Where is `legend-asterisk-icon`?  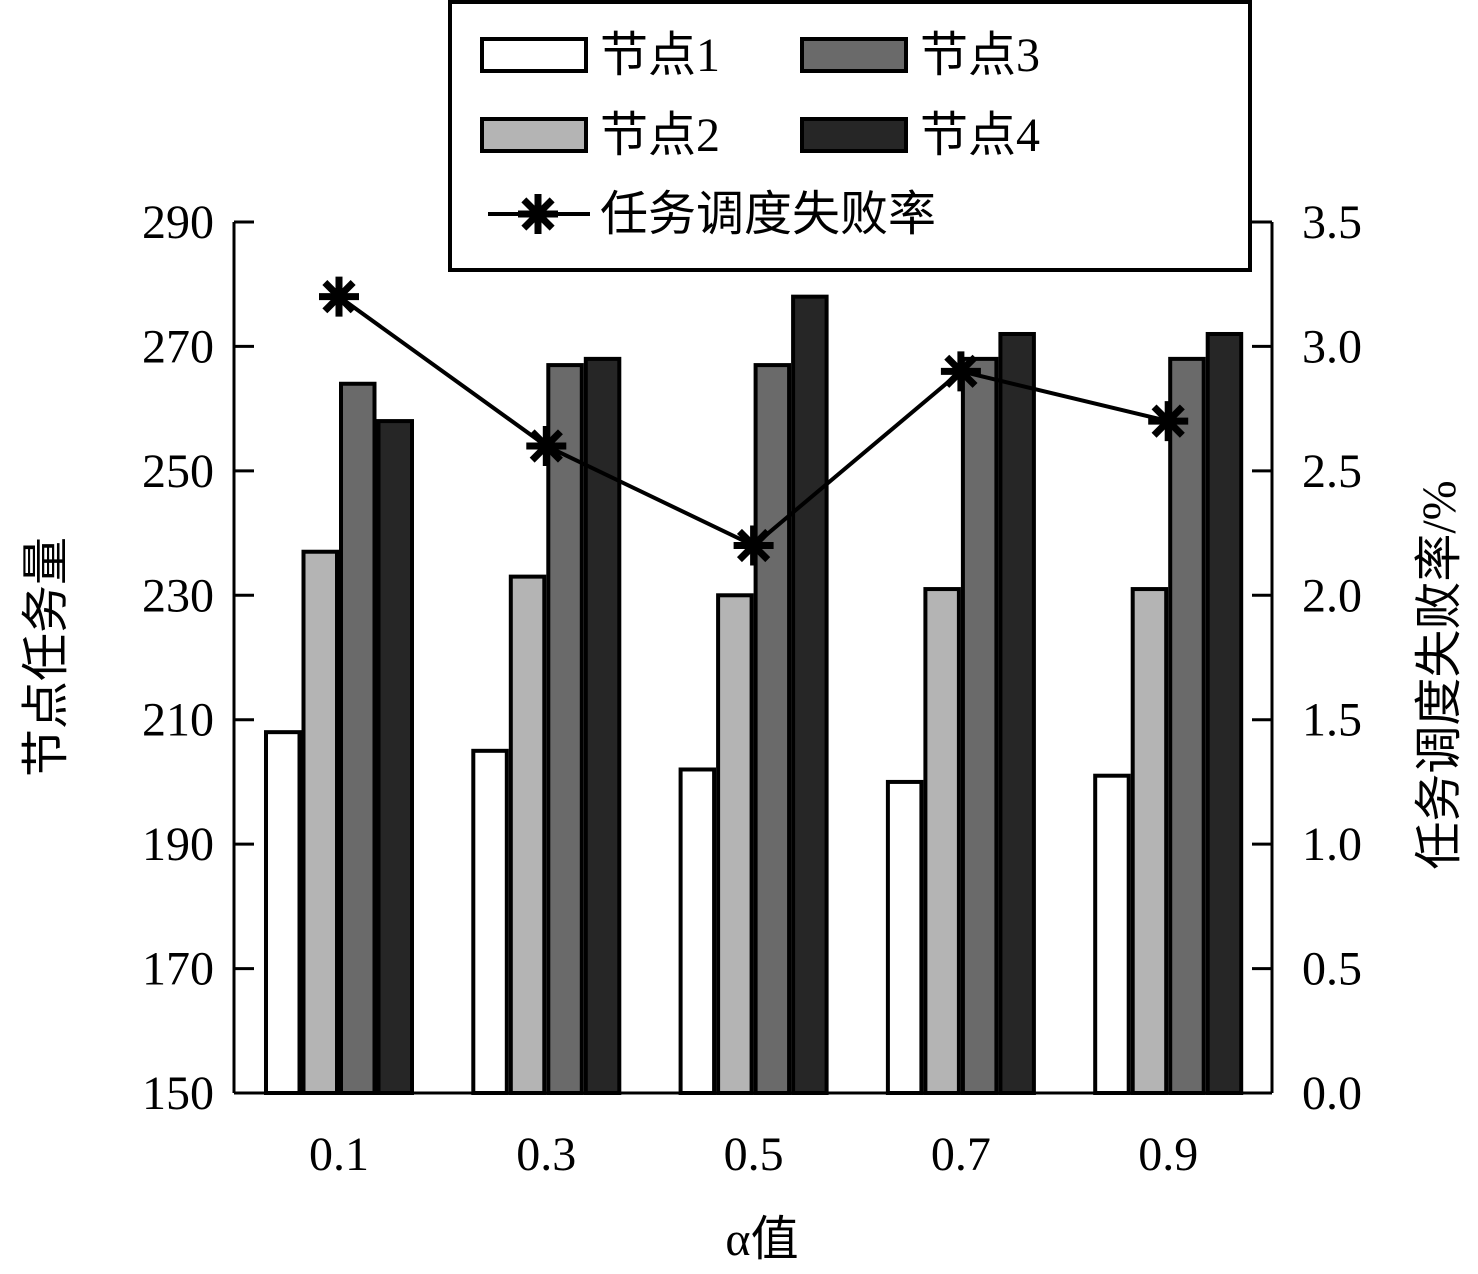
legend-asterisk-icon is located at coordinates (538, 214).